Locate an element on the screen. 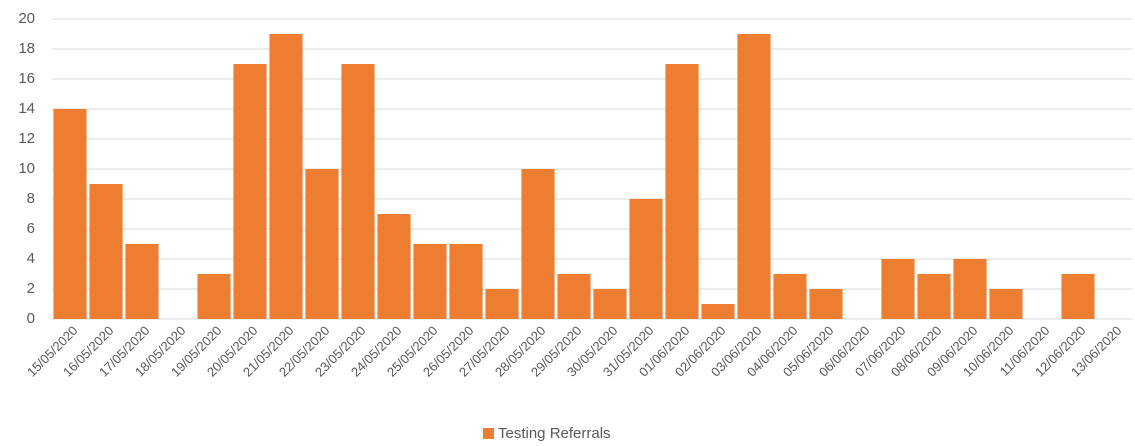 The width and height of the screenshot is (1135, 446). y-tick-label: 16 is located at coordinates (26, 78).